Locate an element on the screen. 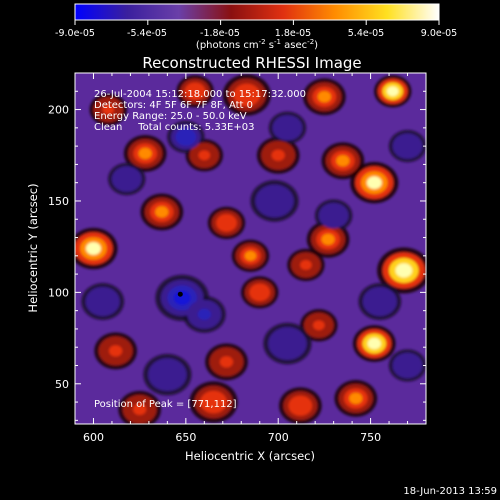 Image resolution: width=500 pixels, height=500 pixels. y-tick-label: 150 is located at coordinates (58, 201).